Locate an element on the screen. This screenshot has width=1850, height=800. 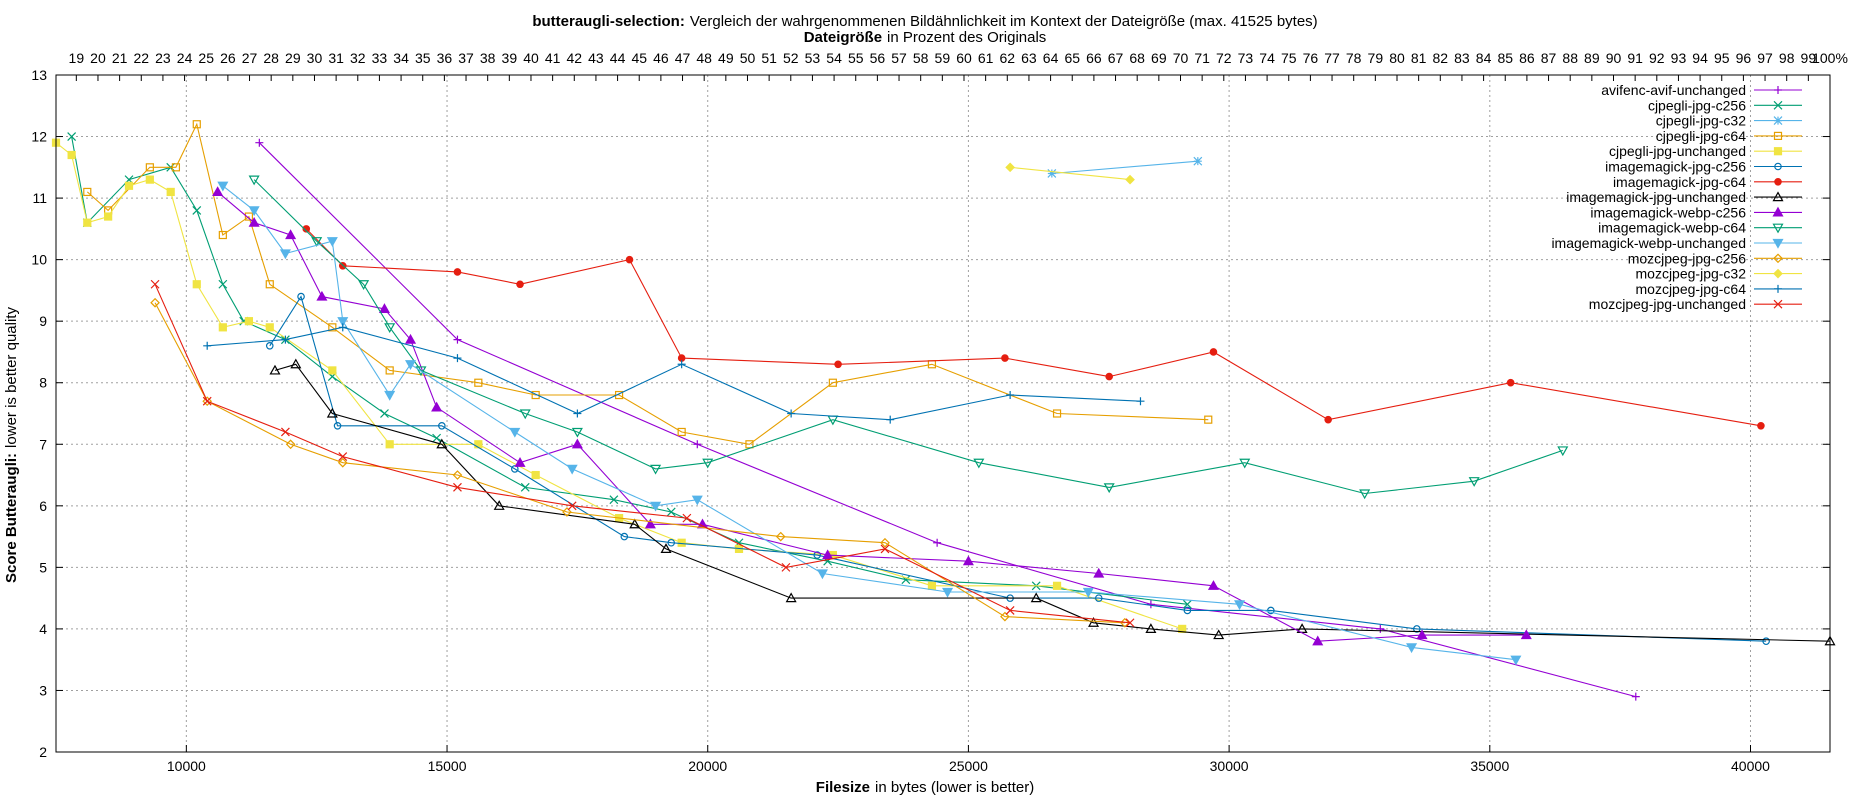
legend-item: imagemagick-jpg-c256 is located at coordinates (1703, 167).